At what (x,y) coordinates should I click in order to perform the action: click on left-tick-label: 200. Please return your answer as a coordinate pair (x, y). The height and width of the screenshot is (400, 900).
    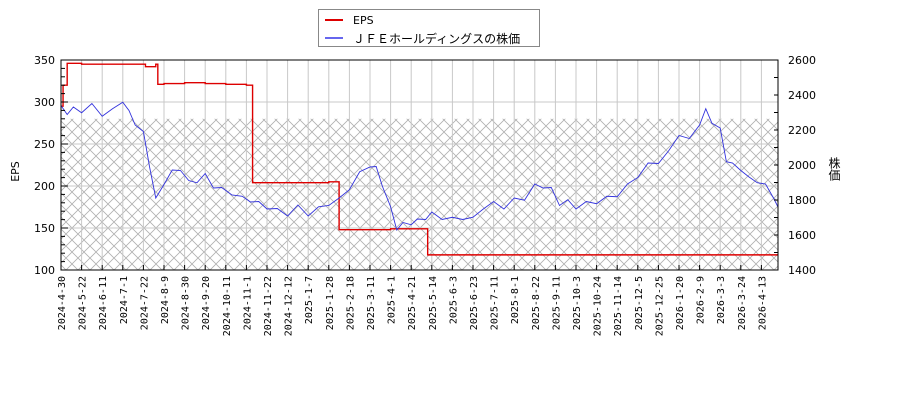
    Looking at the image, I should click on (44, 186).